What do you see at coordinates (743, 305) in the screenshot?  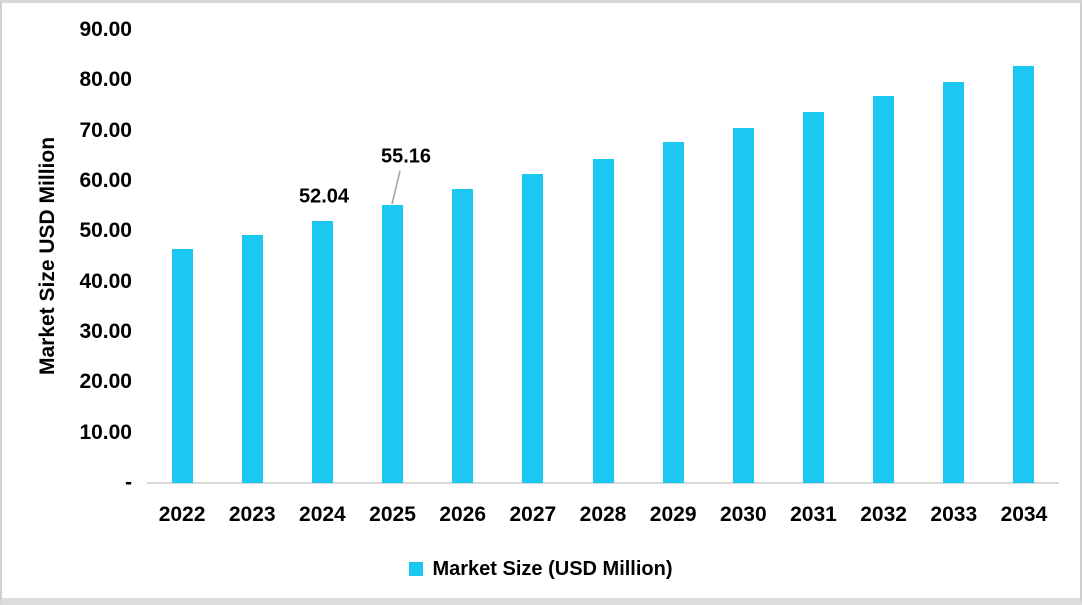 I see `bar-2030` at bounding box center [743, 305].